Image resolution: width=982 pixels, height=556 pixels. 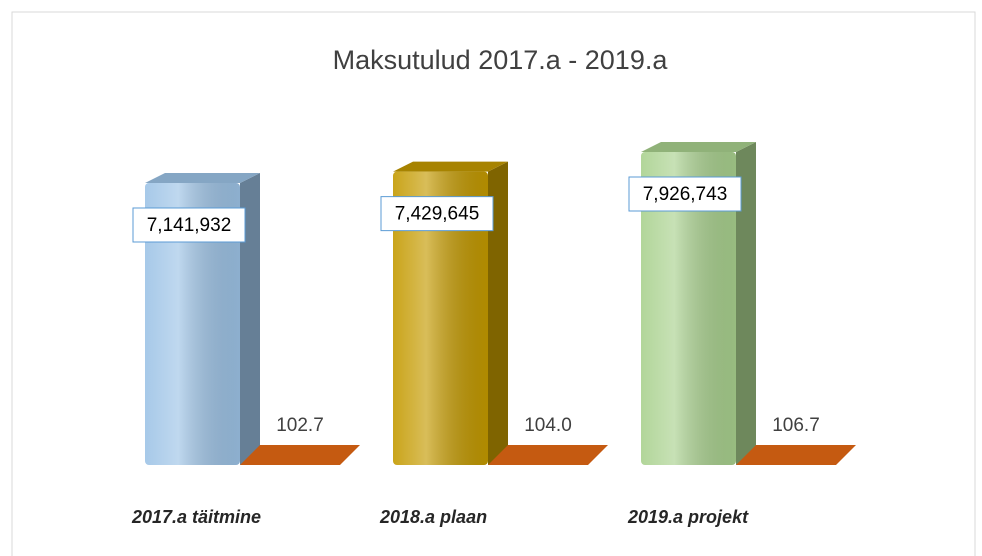 I want to click on chart-title: Maksutulud 2017.a - 2019.a, so click(x=501, y=60).